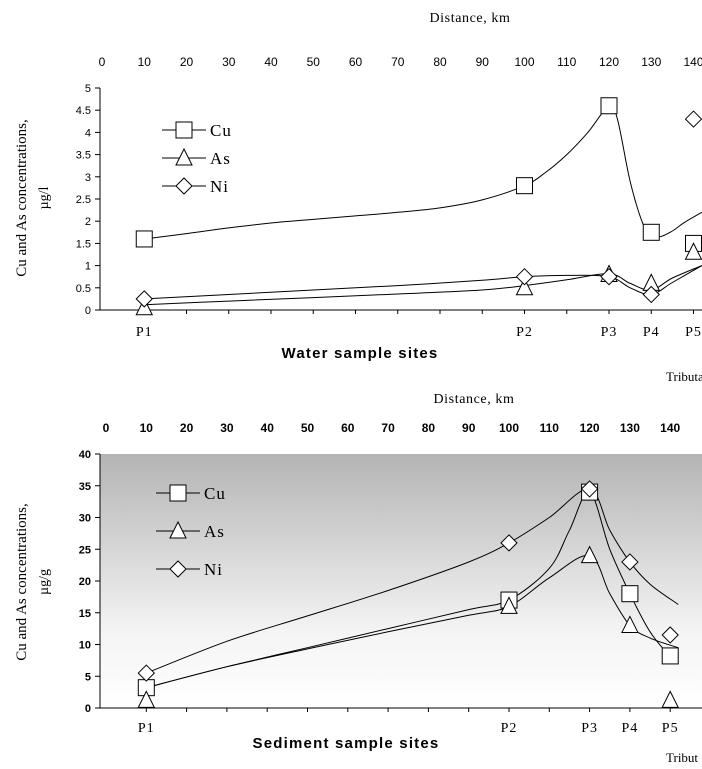 The width and height of the screenshot is (702, 769). What do you see at coordinates (44, 197) in the screenshot?
I see `y-axis-unit: µg/l` at bounding box center [44, 197].